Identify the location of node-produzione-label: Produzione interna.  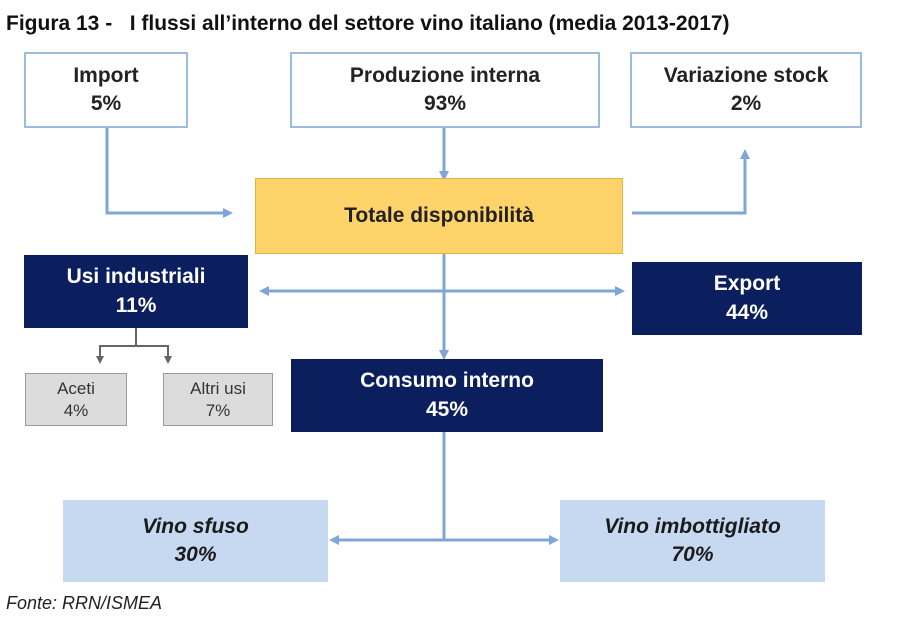
(445, 75).